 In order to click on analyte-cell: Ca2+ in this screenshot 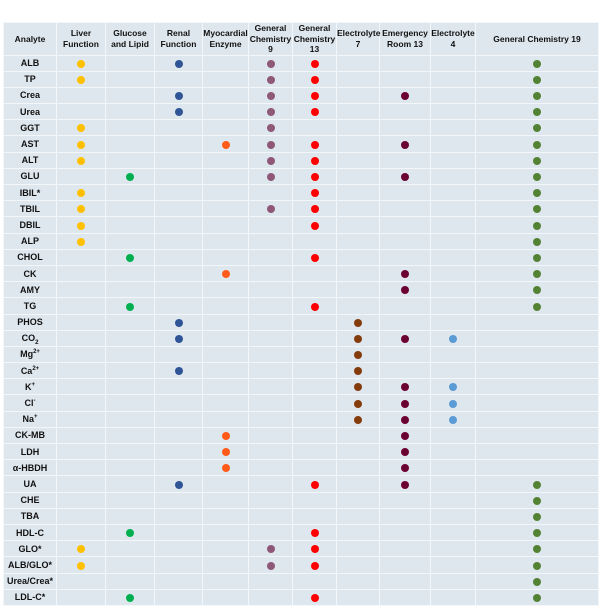, I will do `click(30, 371)`.